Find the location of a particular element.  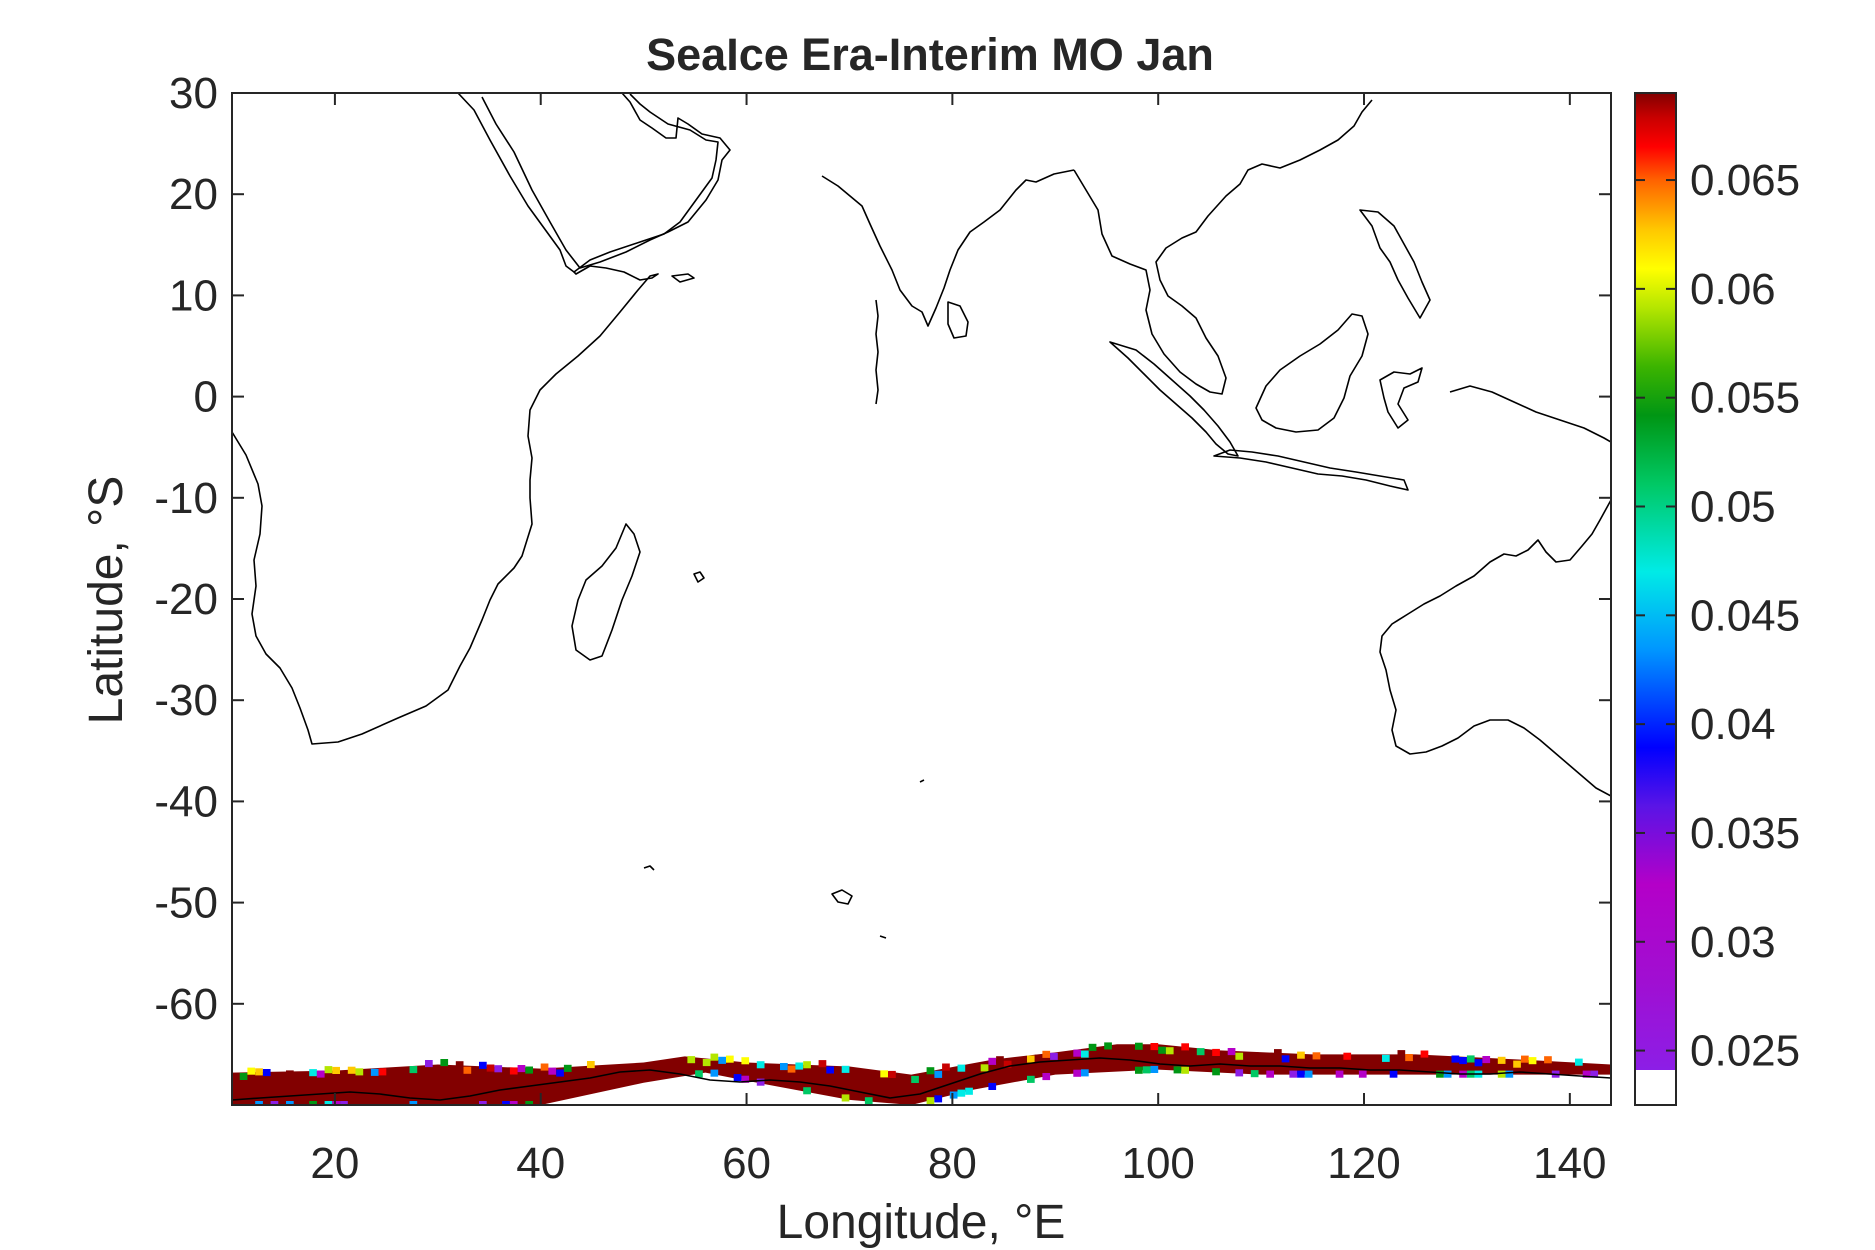

colorbar-tick-label: 0.04 is located at coordinates (1733, 724).